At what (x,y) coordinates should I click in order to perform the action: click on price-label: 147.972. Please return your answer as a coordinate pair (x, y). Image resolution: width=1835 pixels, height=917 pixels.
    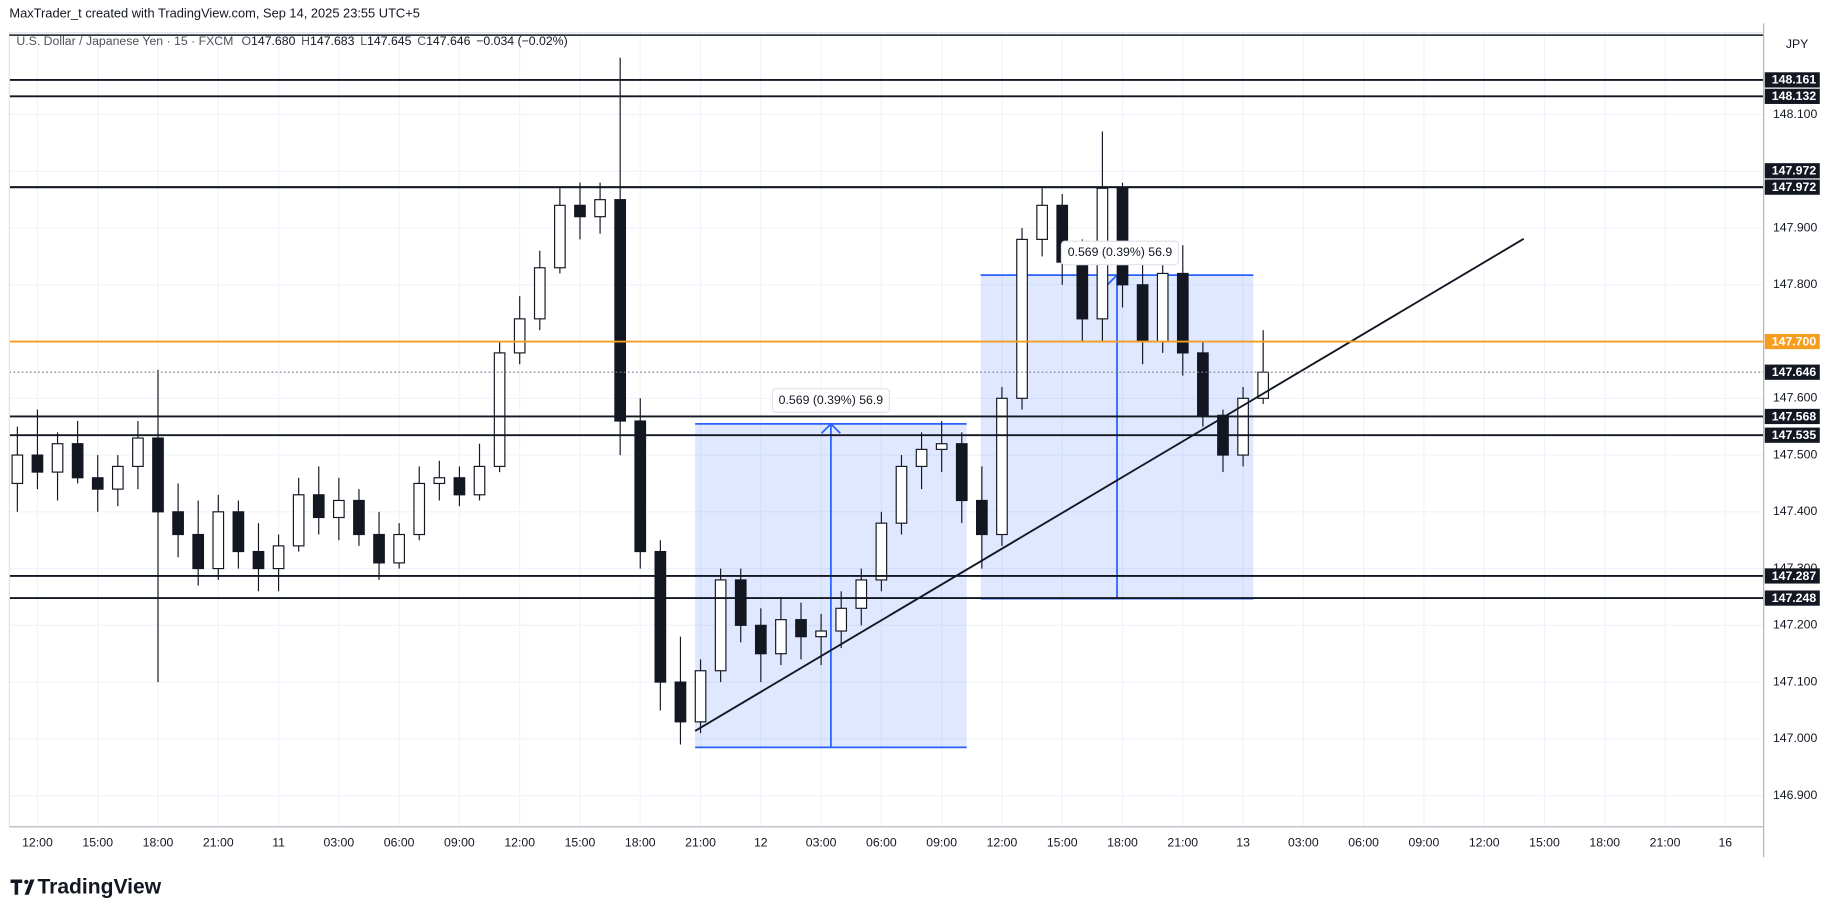
    Looking at the image, I should click on (1794, 187).